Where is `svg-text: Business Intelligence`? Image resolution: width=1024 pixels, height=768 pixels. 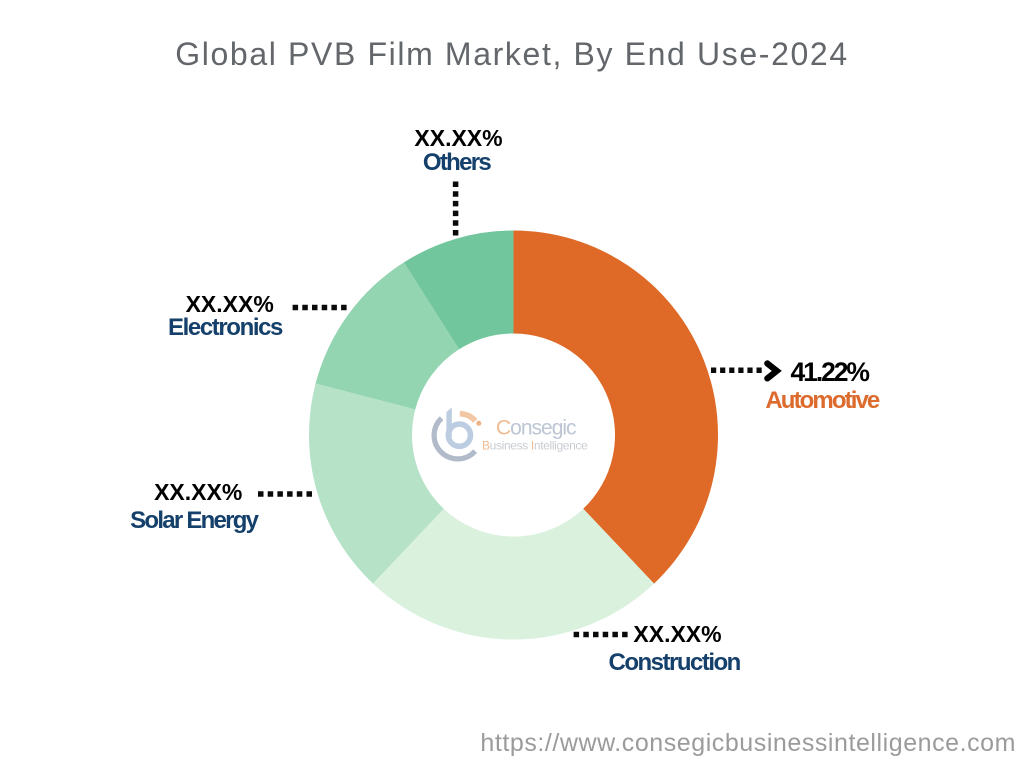 svg-text: Business Intelligence is located at coordinates (535, 446).